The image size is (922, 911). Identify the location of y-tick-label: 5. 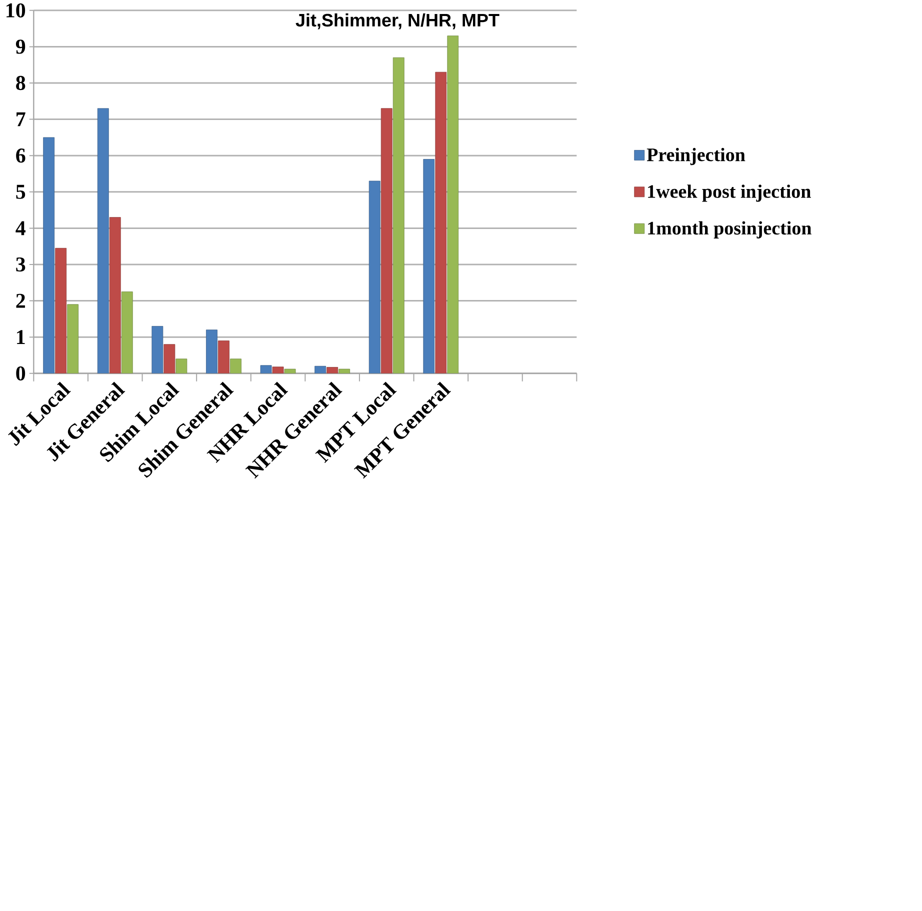
(21, 192).